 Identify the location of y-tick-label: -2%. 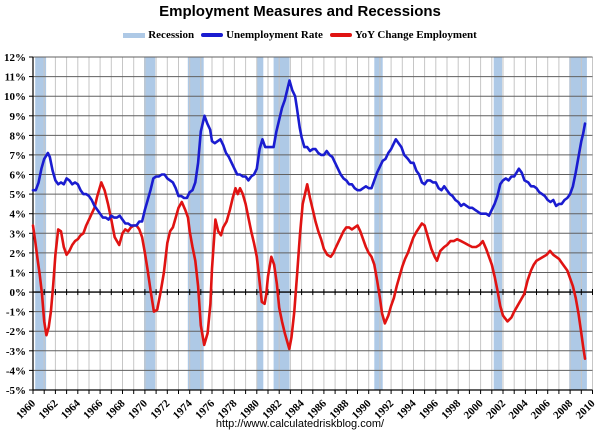
(16, 332).